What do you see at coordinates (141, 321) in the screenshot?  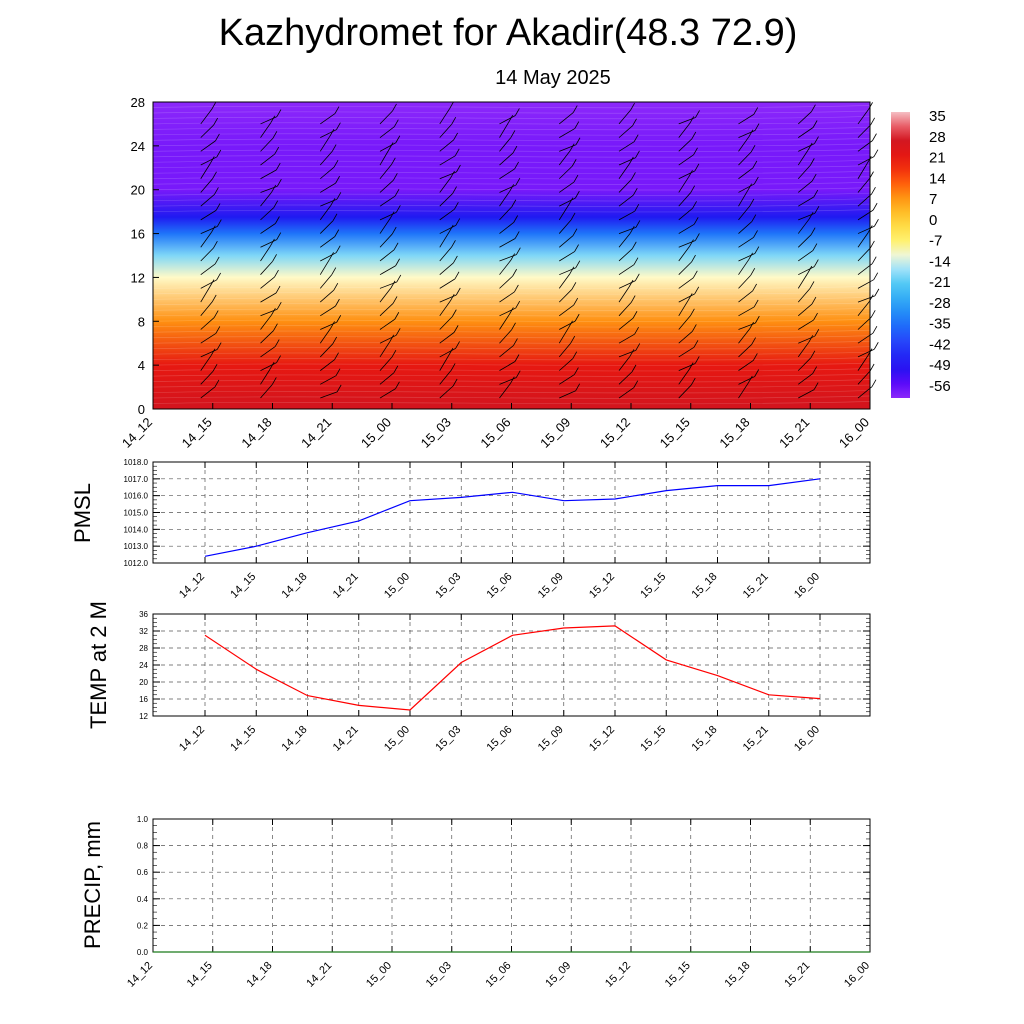 I see `heatmap-y-tick-label: 8` at bounding box center [141, 321].